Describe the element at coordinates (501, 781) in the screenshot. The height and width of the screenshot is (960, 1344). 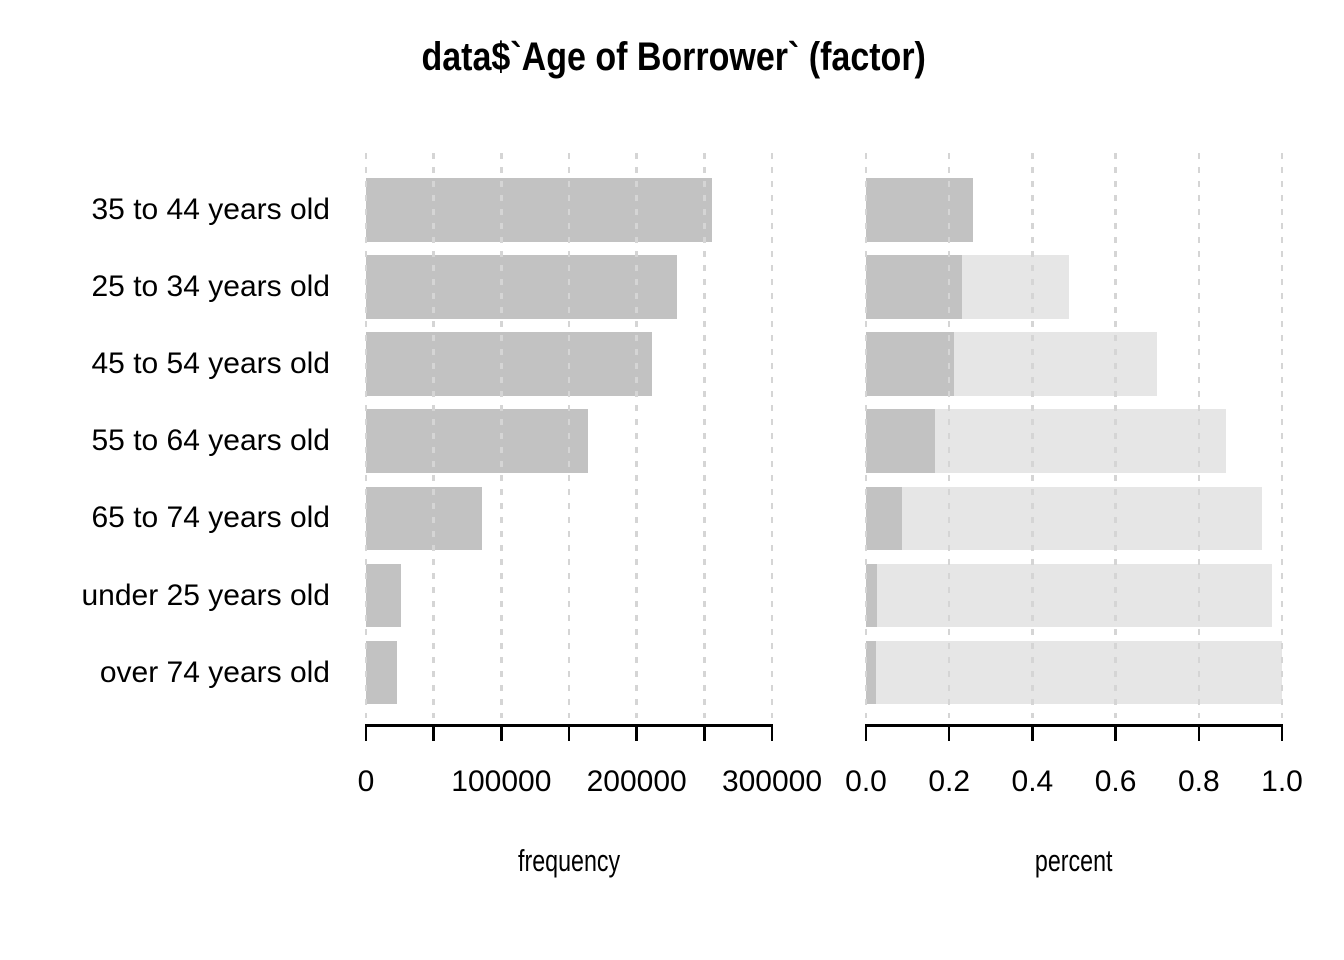
I see `x-tick-label: 100000` at that location.